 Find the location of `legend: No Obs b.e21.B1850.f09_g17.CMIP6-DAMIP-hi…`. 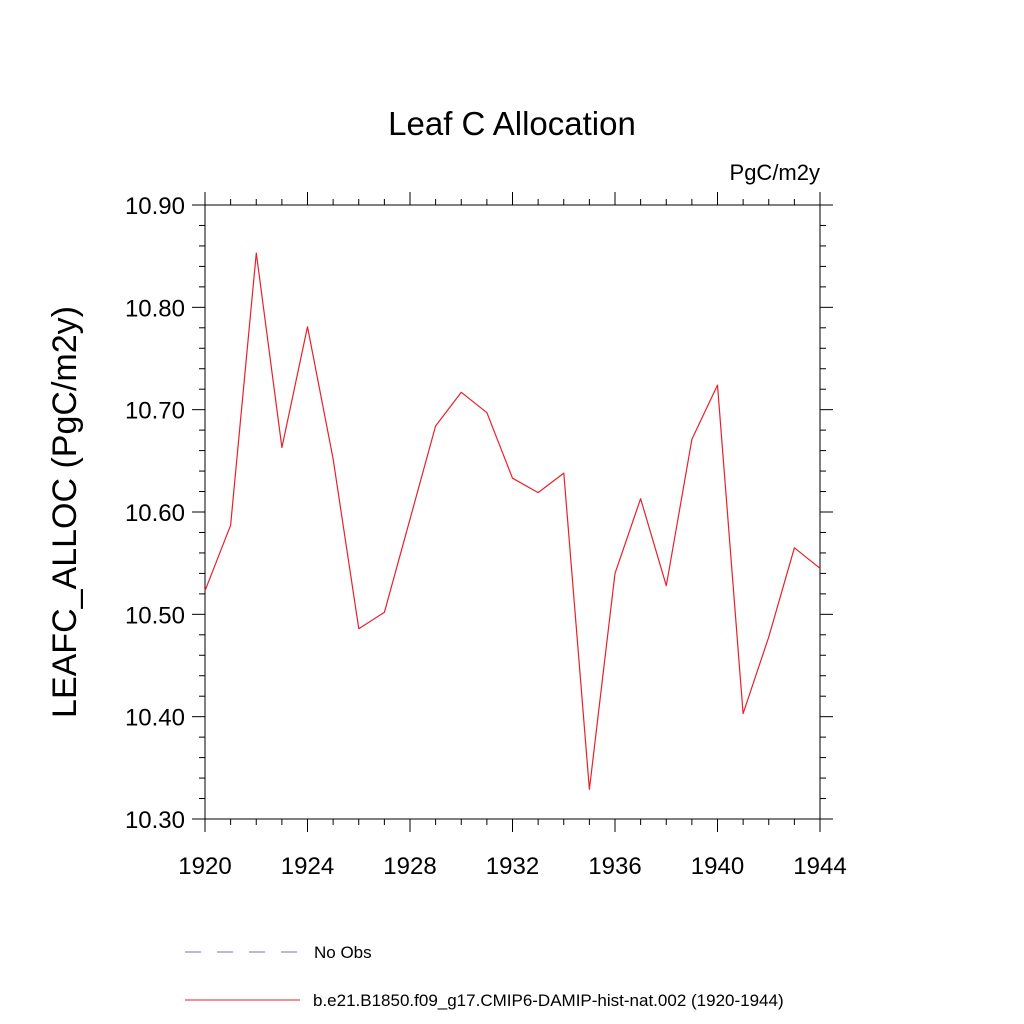

legend: No Obs b.e21.B1850.f09_g17.CMIP6-DAMIP-hi… is located at coordinates (484, 976).